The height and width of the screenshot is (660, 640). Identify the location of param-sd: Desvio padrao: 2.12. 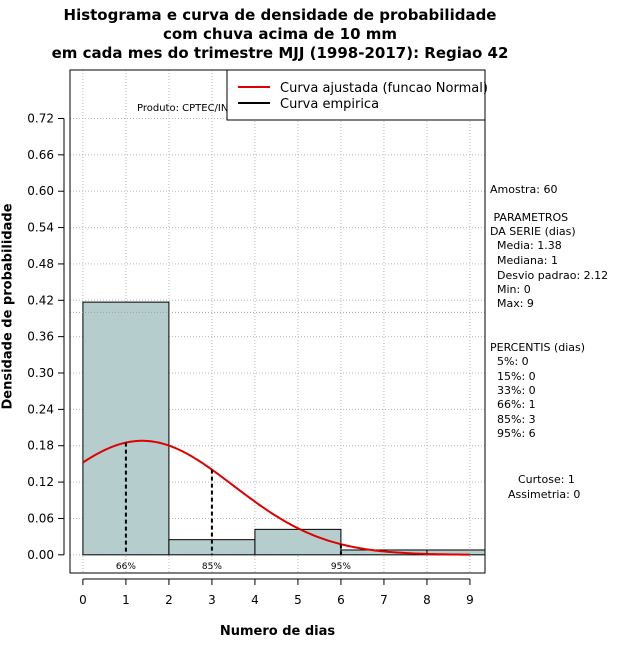
(549, 275).